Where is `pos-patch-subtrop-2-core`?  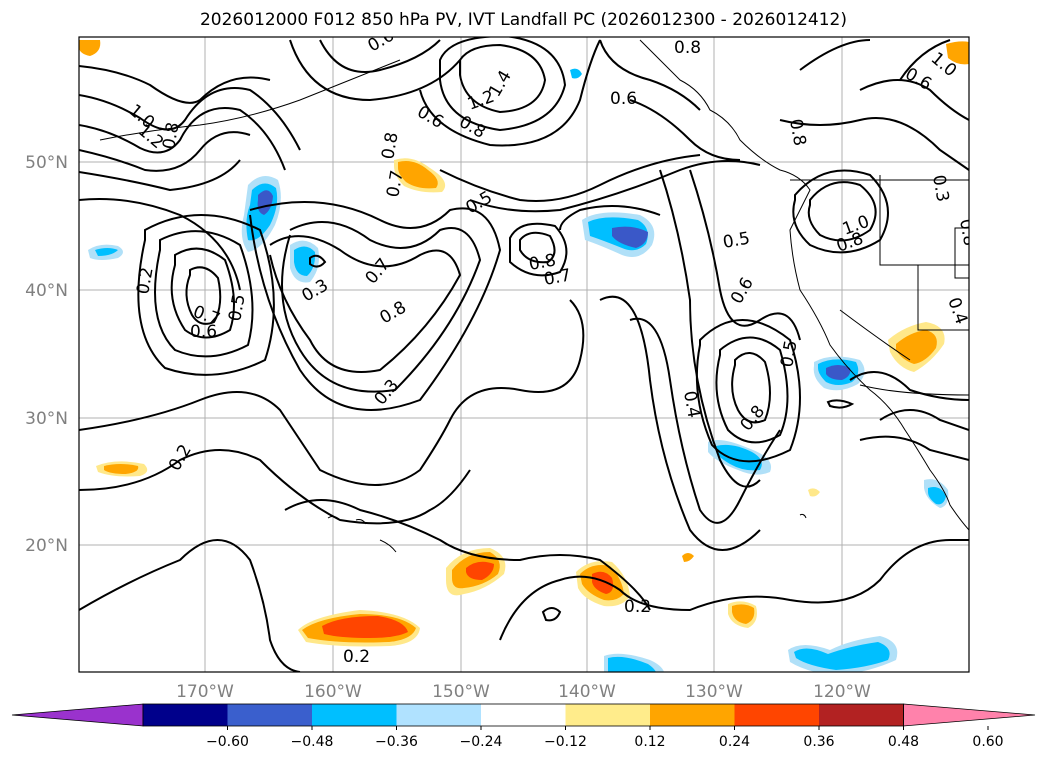 pos-patch-subtrop-2-core is located at coordinates (603, 582).